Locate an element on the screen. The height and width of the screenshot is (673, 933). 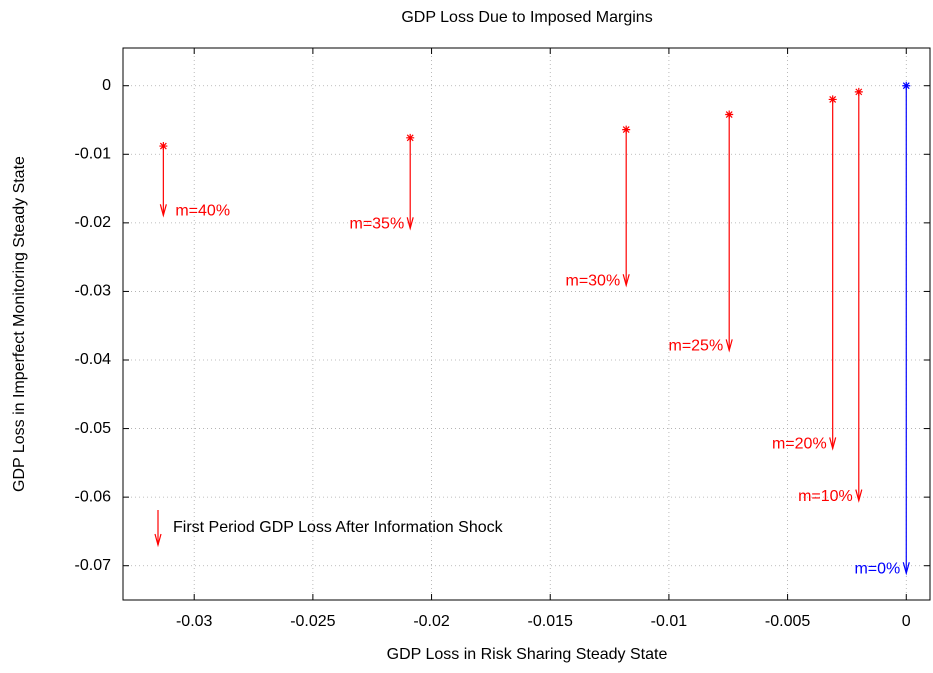
y-tick-label: -0.03 is located at coordinates (93, 291).